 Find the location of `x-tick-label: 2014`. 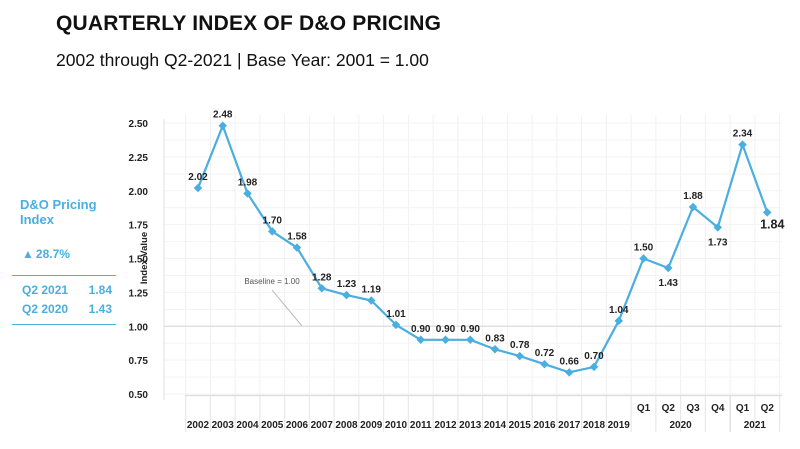

x-tick-label: 2014 is located at coordinates (495, 425).